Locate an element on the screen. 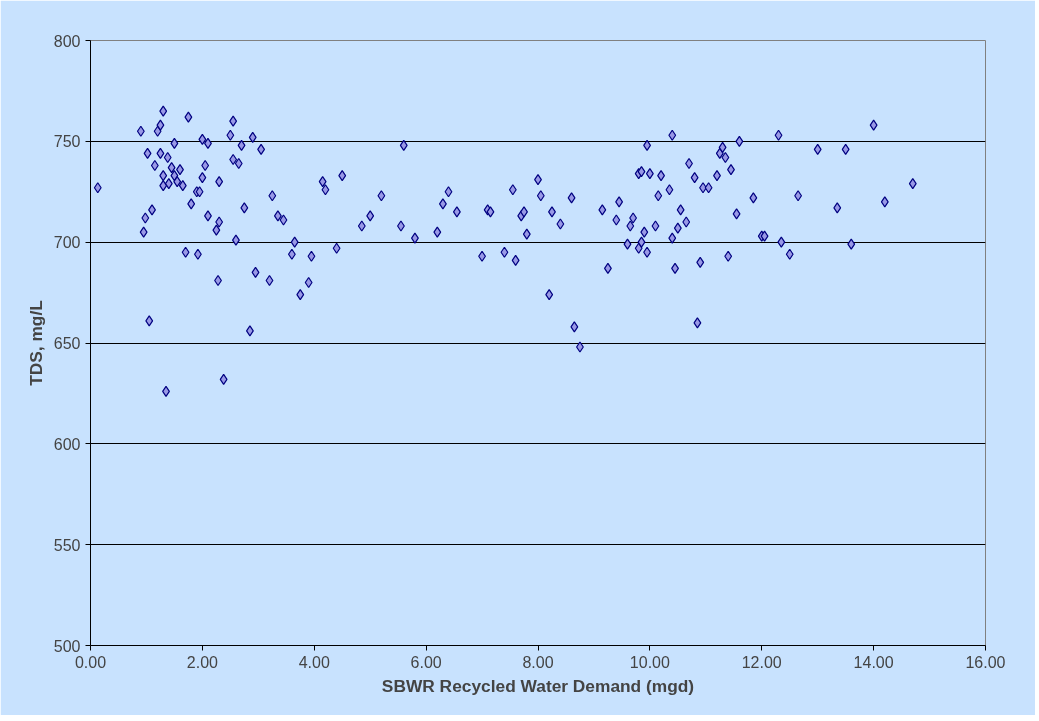  y-tick-label: 600 is located at coordinates (67, 444).